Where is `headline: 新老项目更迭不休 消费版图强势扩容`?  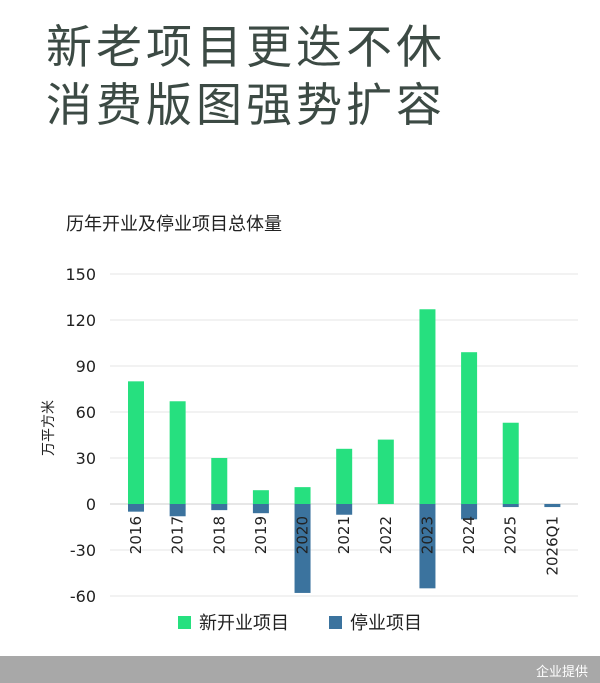
headline: 新老项目更迭不休 消费版图强势扩容 is located at coordinates (246, 76).